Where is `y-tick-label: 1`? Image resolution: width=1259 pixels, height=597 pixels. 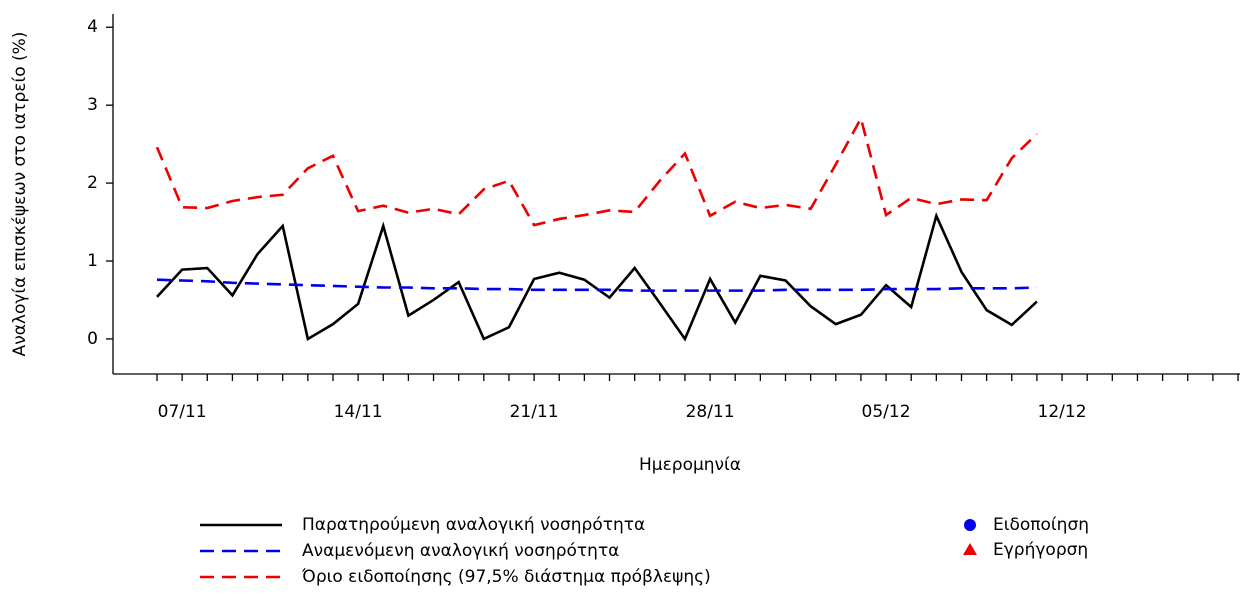
y-tick-label: 1 is located at coordinates (92, 261).